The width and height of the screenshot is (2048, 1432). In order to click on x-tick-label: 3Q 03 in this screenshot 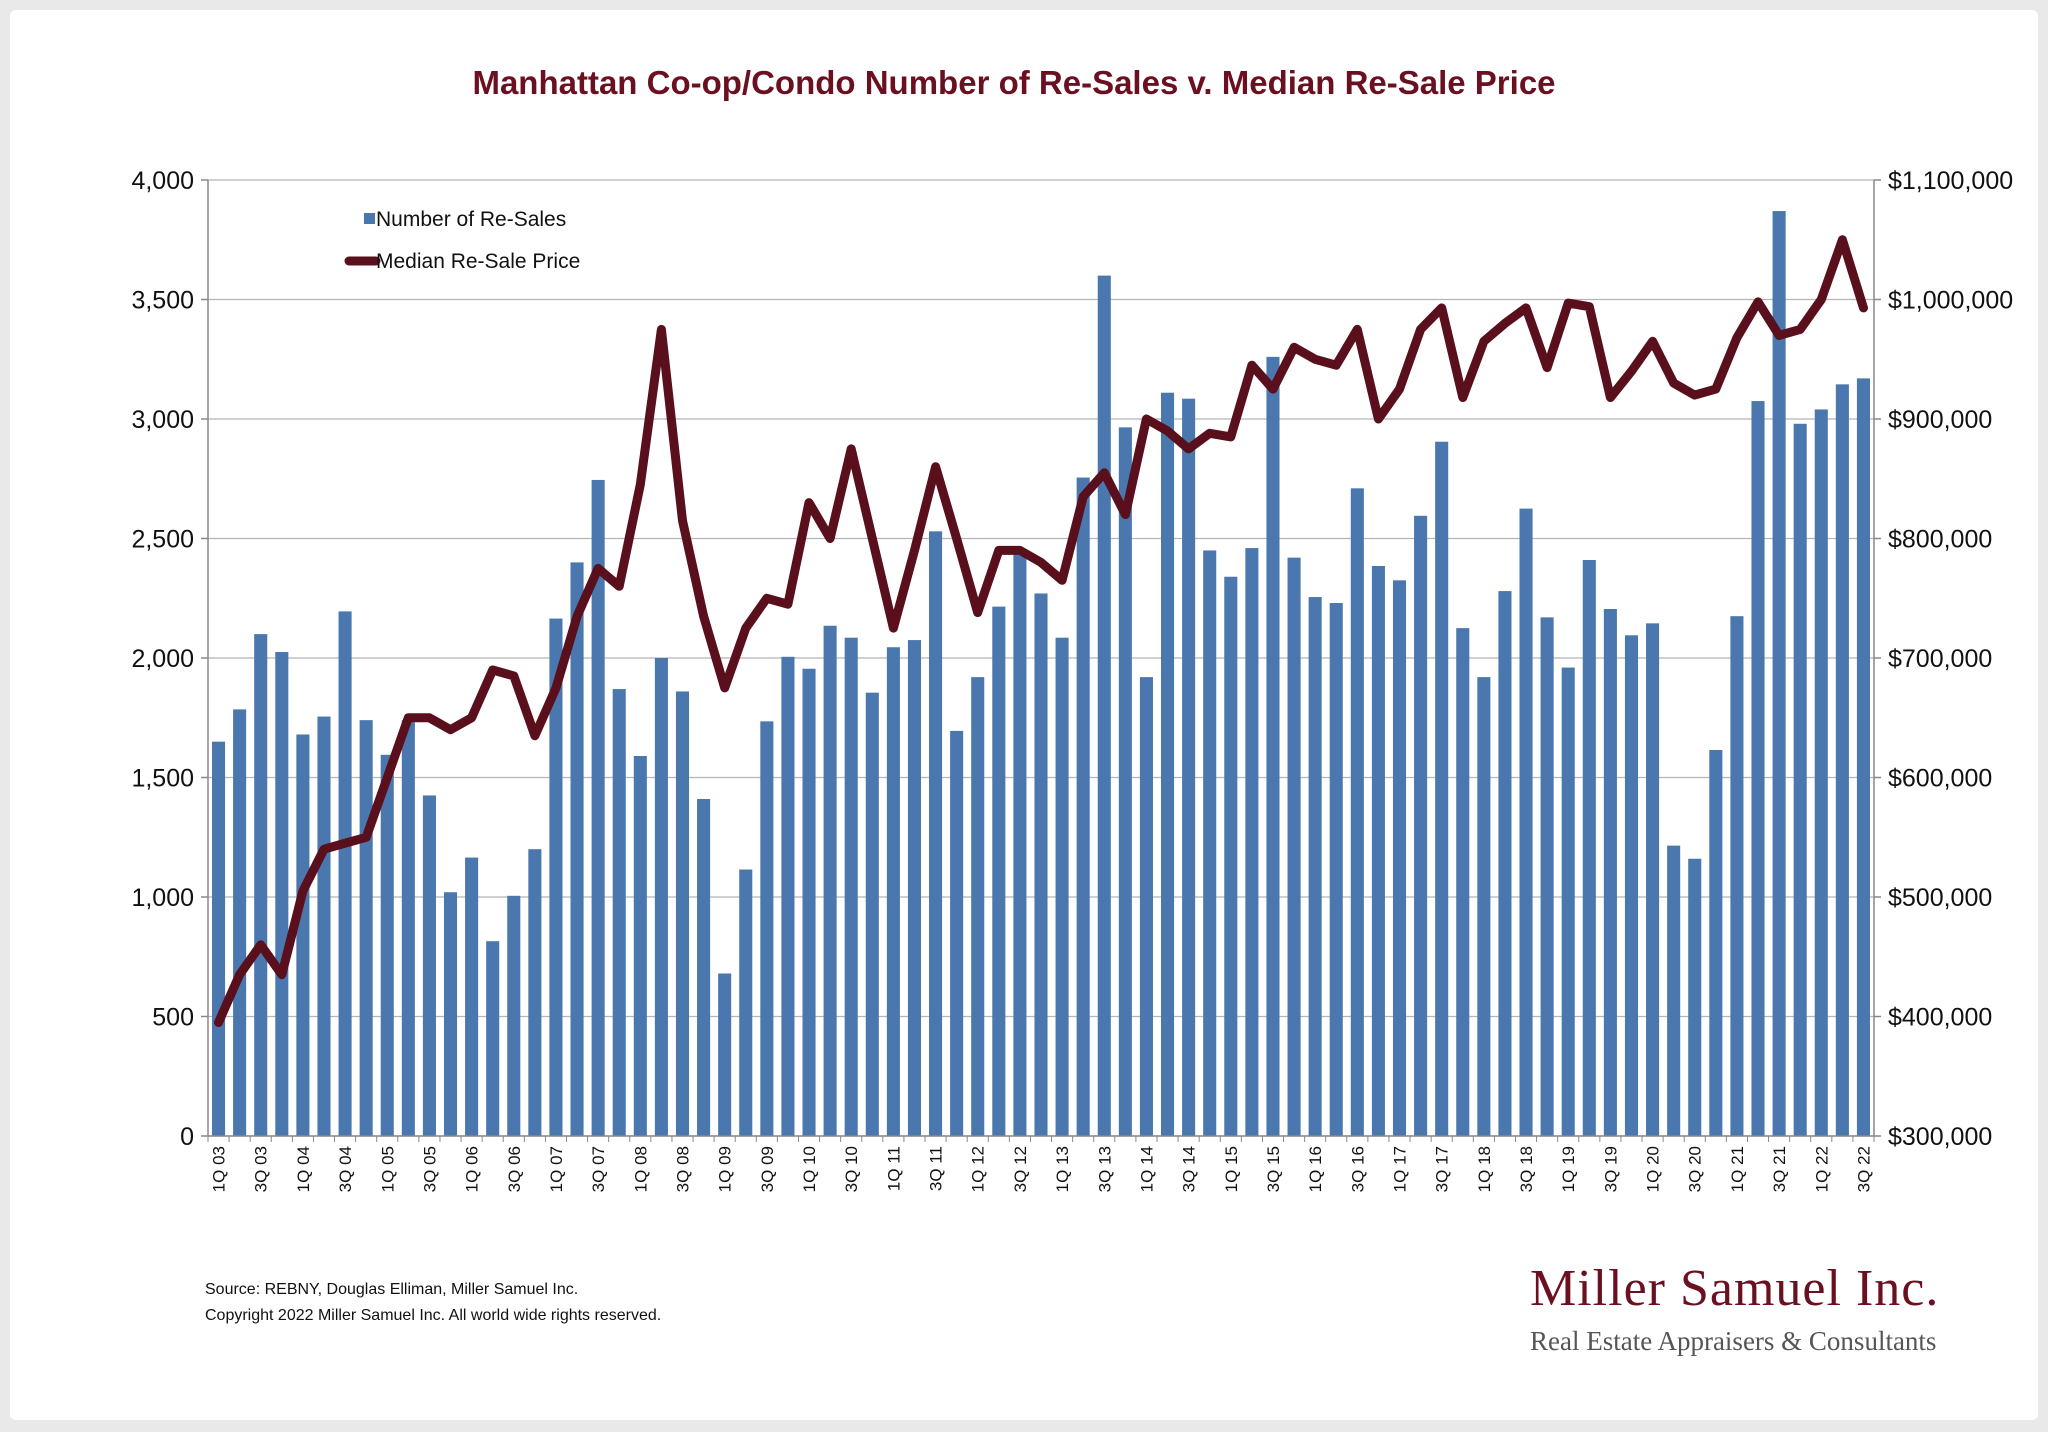, I will do `click(261, 1169)`.